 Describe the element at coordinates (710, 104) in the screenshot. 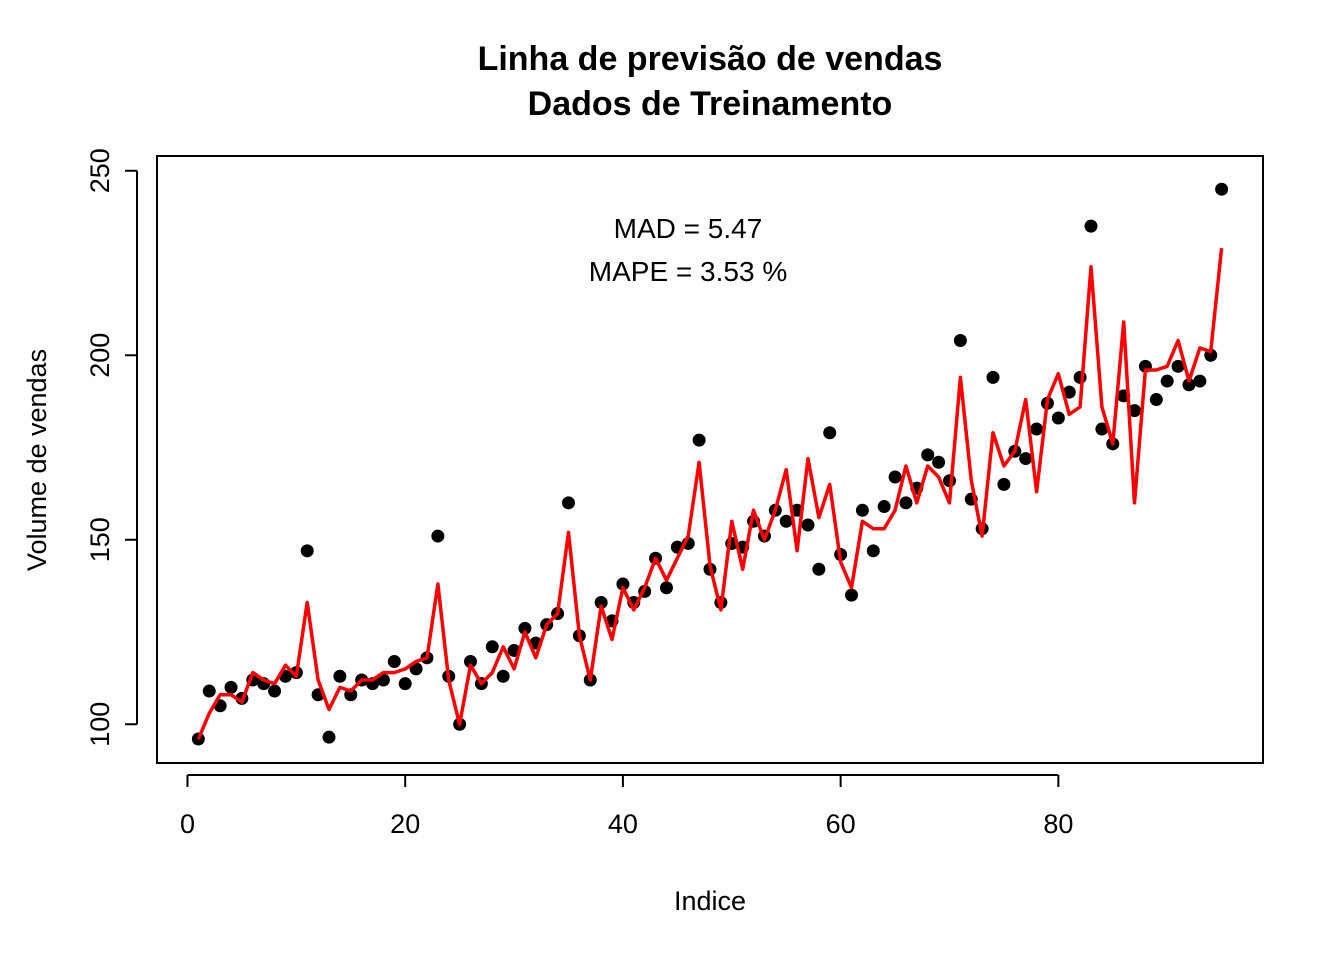

I see `chart-subtitle: Dados de Treinamento` at that location.